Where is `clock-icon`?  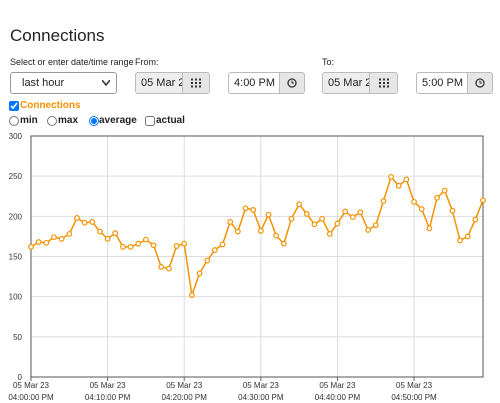
clock-icon is located at coordinates (480, 83).